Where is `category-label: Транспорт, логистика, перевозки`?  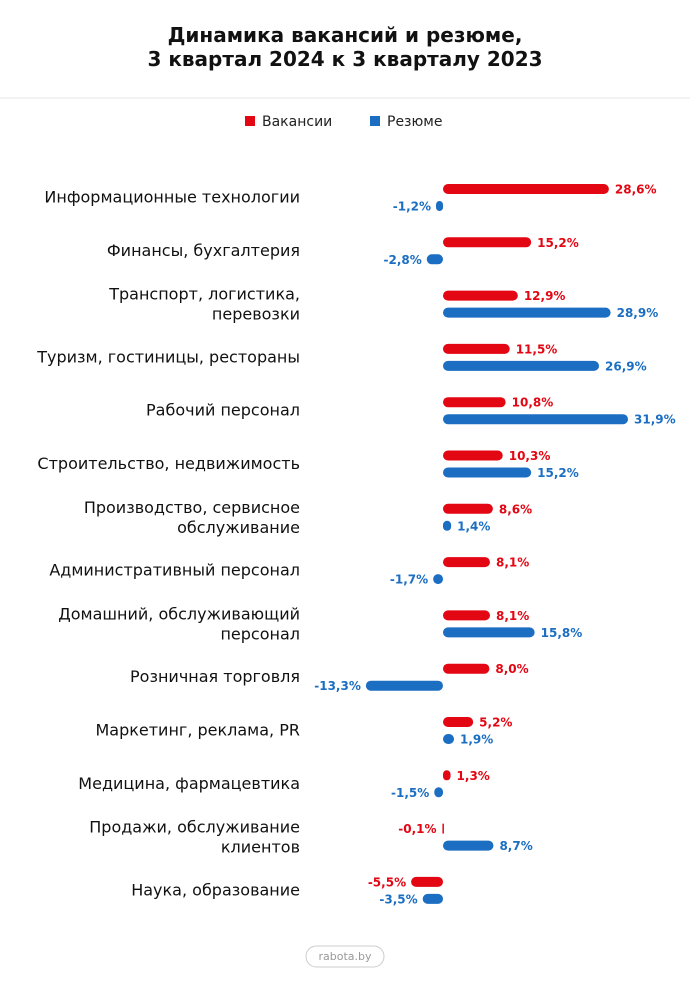 category-label: Транспорт, логистика, перевозки is located at coordinates (204, 303).